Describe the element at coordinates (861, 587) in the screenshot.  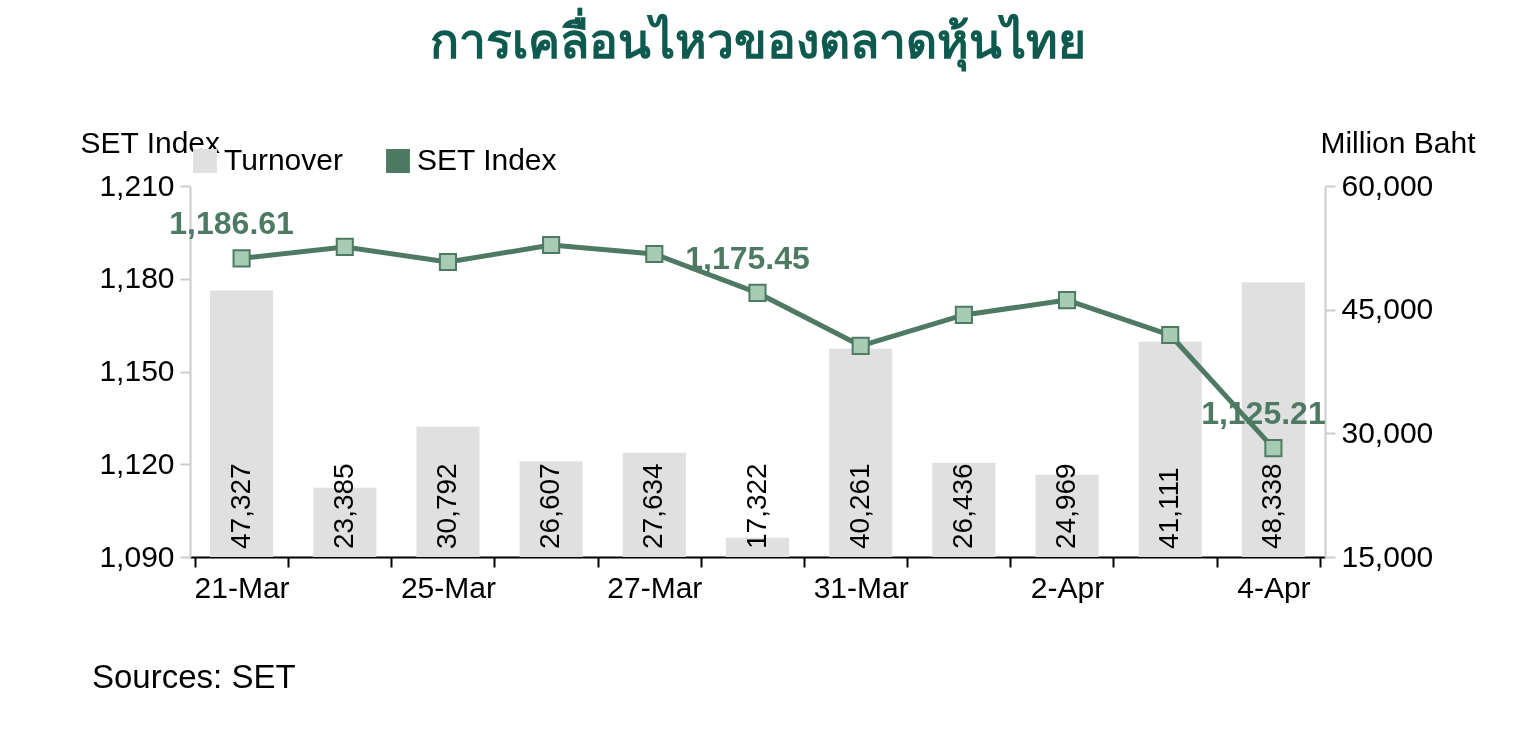
I see `x-tick-label: 31-Mar` at that location.